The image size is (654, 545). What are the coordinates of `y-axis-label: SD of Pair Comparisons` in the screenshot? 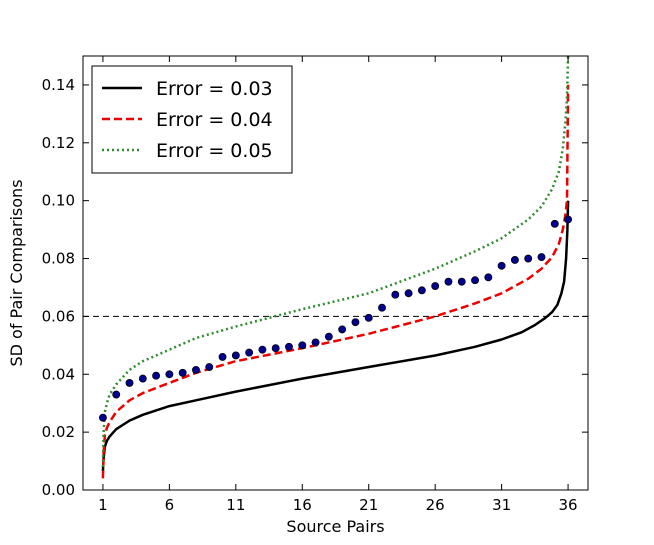 It's located at (16, 272).